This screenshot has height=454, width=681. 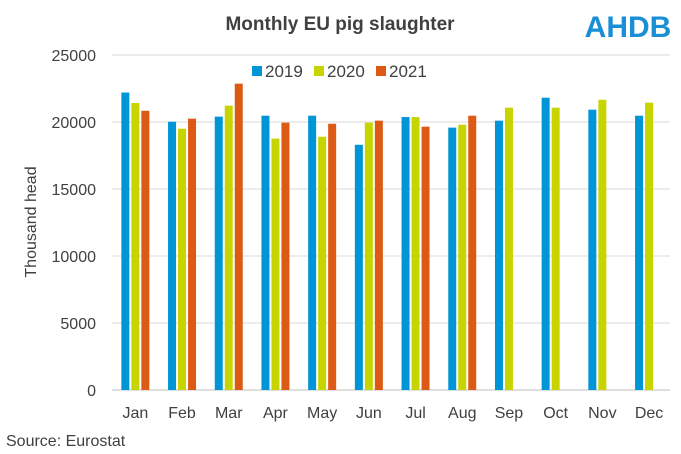 What do you see at coordinates (509, 413) in the screenshot?
I see `x-tick-label: Sep` at bounding box center [509, 413].